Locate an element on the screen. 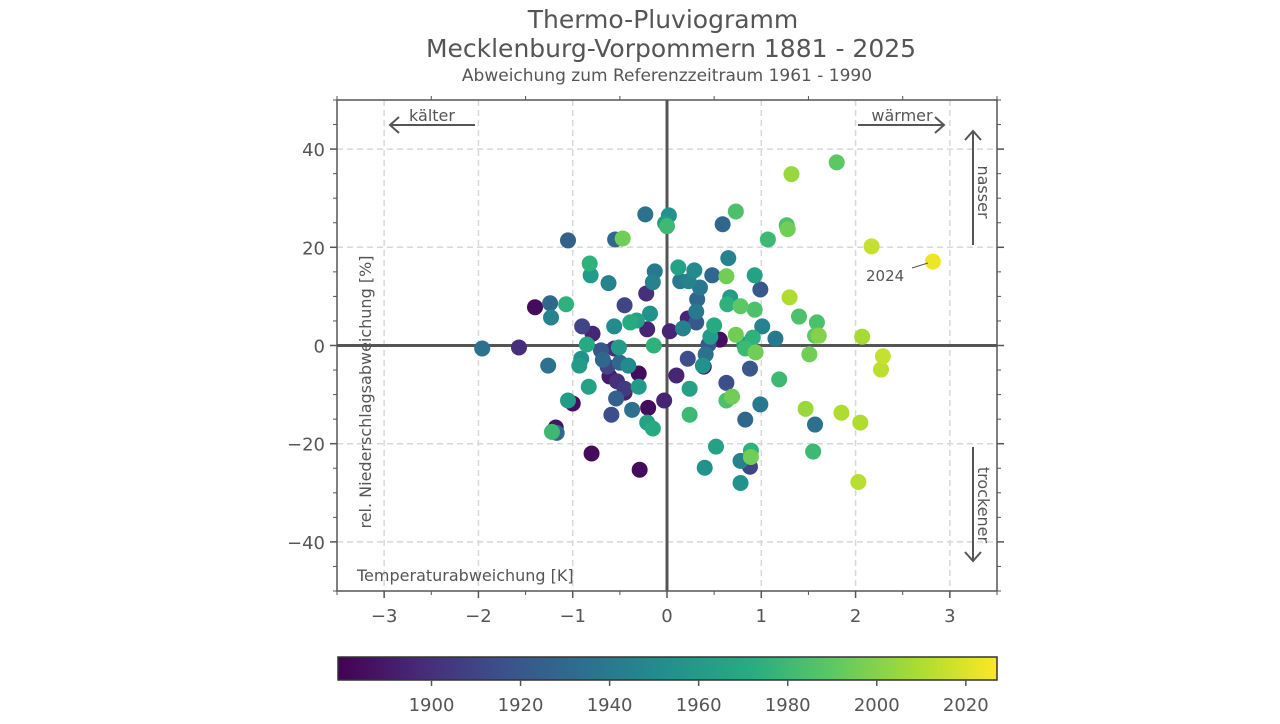  x-axis-label: Temperaturabweichung [K] is located at coordinates (465, 575).